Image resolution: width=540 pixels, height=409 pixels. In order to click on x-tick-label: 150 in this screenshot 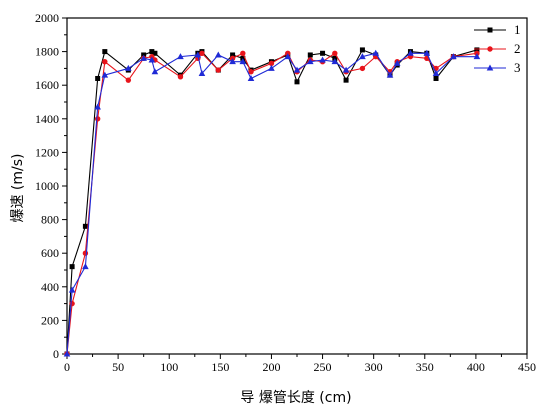, I will do `click(220, 367)`.